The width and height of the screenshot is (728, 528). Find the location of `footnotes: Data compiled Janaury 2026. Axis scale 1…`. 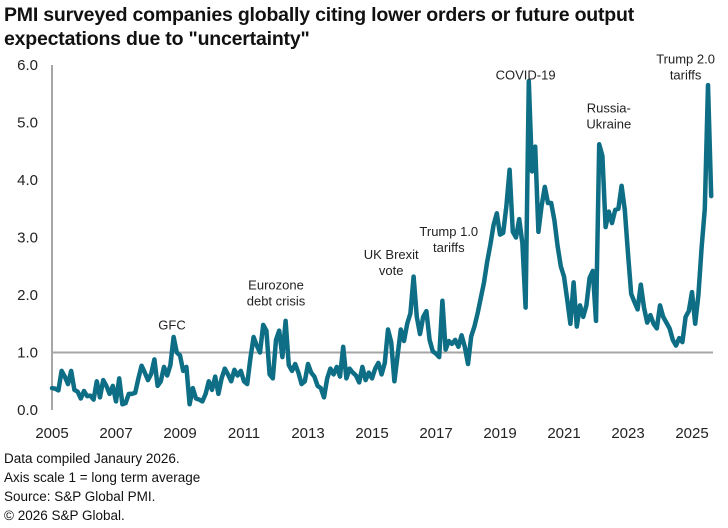

footnotes: Data compiled Janaury 2026. Axis scale 1… is located at coordinates (102, 487).